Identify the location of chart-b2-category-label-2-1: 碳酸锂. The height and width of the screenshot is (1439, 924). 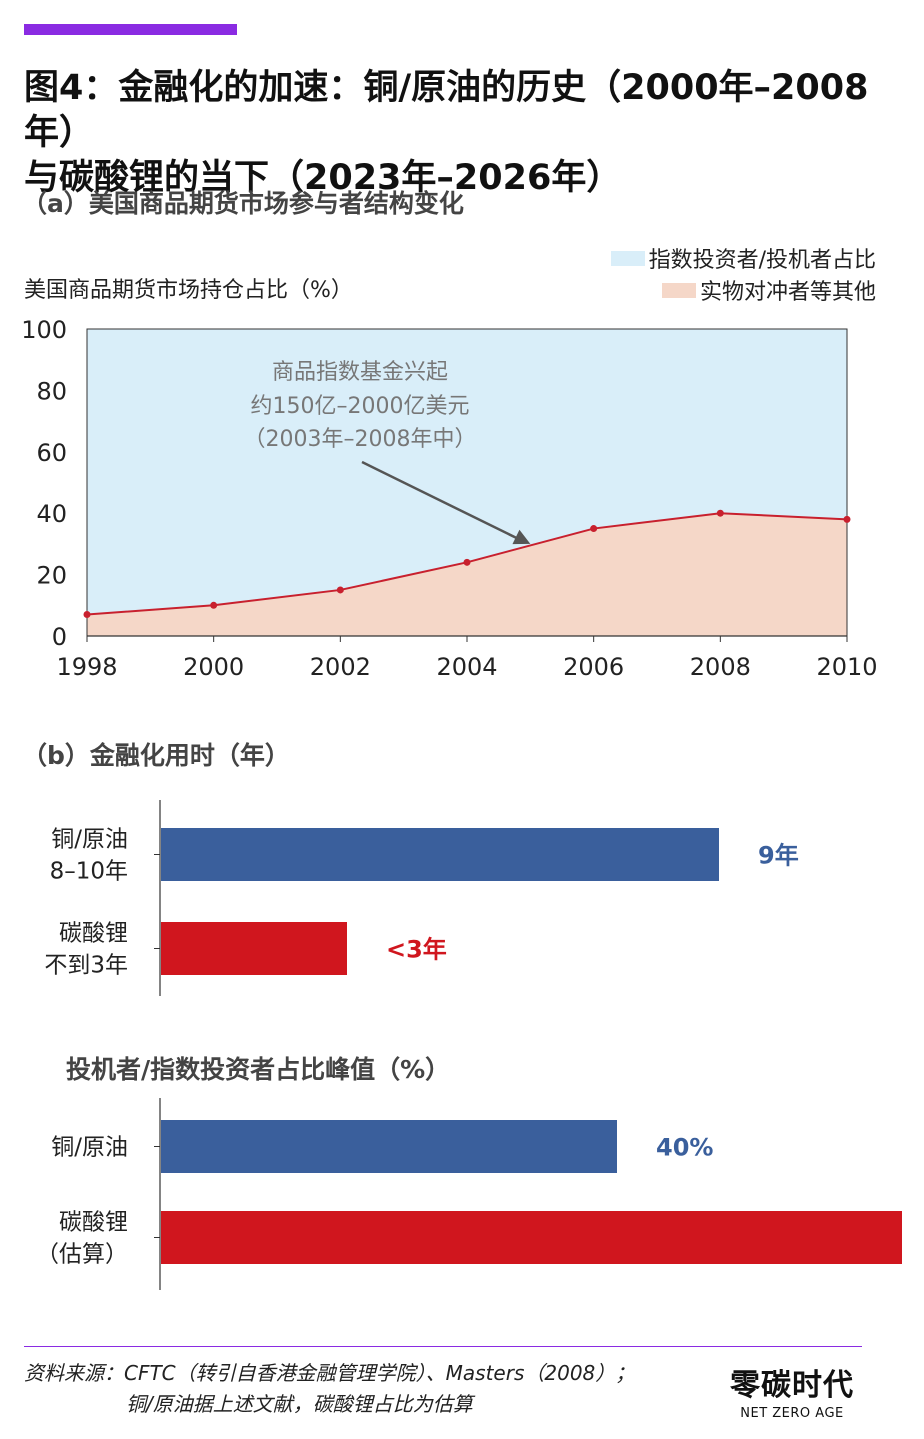
(93, 1223).